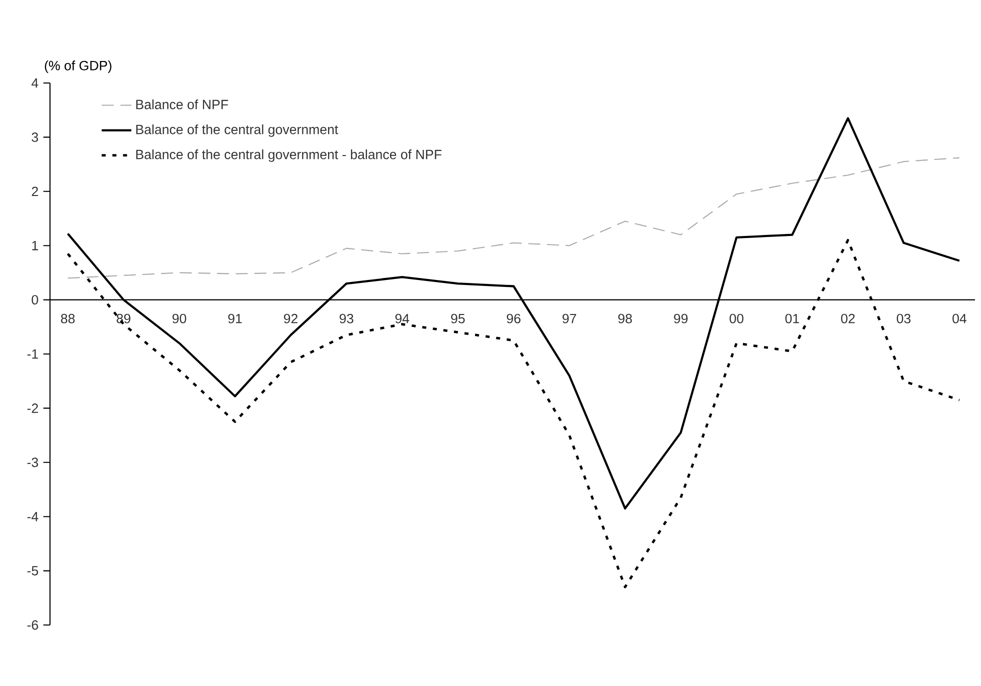 The width and height of the screenshot is (981, 686). What do you see at coordinates (32, 625) in the screenshot?
I see `y-tick-label: -6` at bounding box center [32, 625].